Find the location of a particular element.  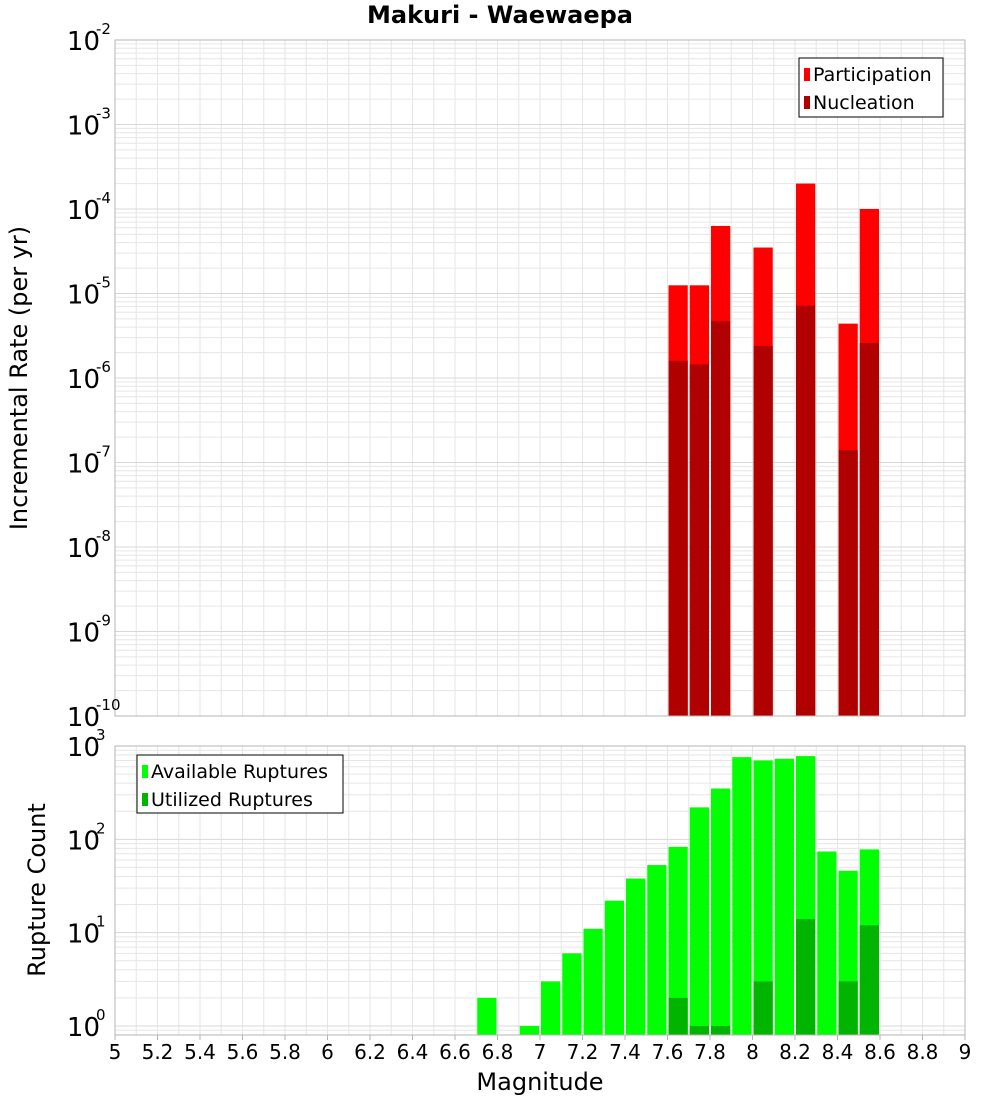

x-tick-label: 7.2 is located at coordinates (583, 1052).